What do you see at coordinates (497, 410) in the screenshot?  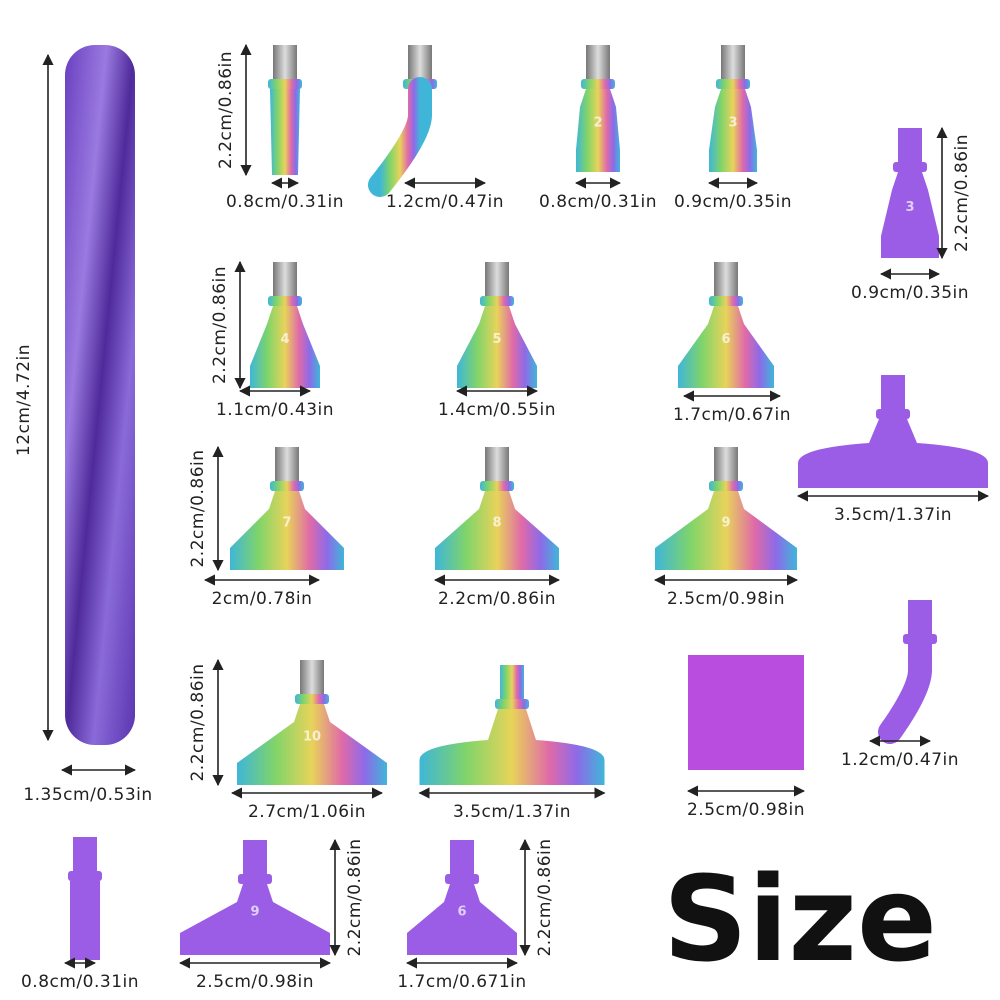 I see `width-label: 1.4cm/0.55in` at bounding box center [497, 410].